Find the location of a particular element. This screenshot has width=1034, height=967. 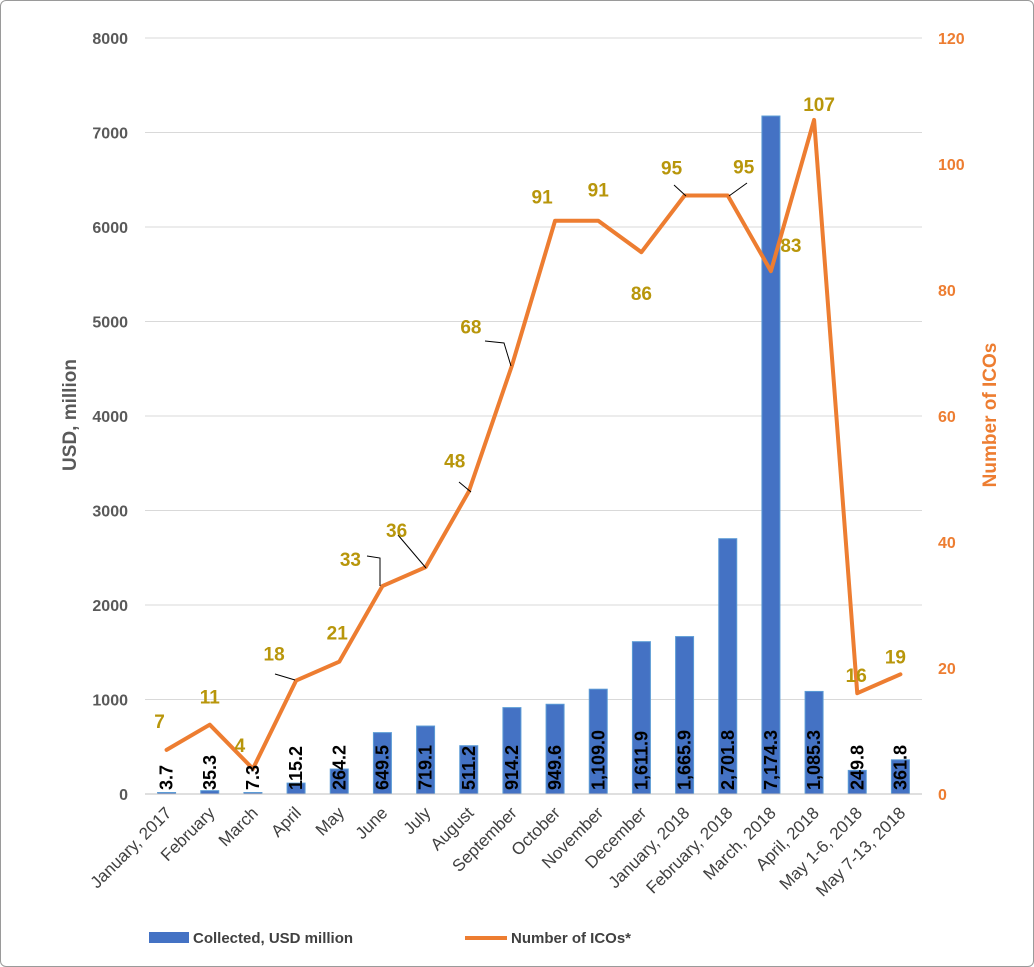

line-data-label: 107 is located at coordinates (819, 105).